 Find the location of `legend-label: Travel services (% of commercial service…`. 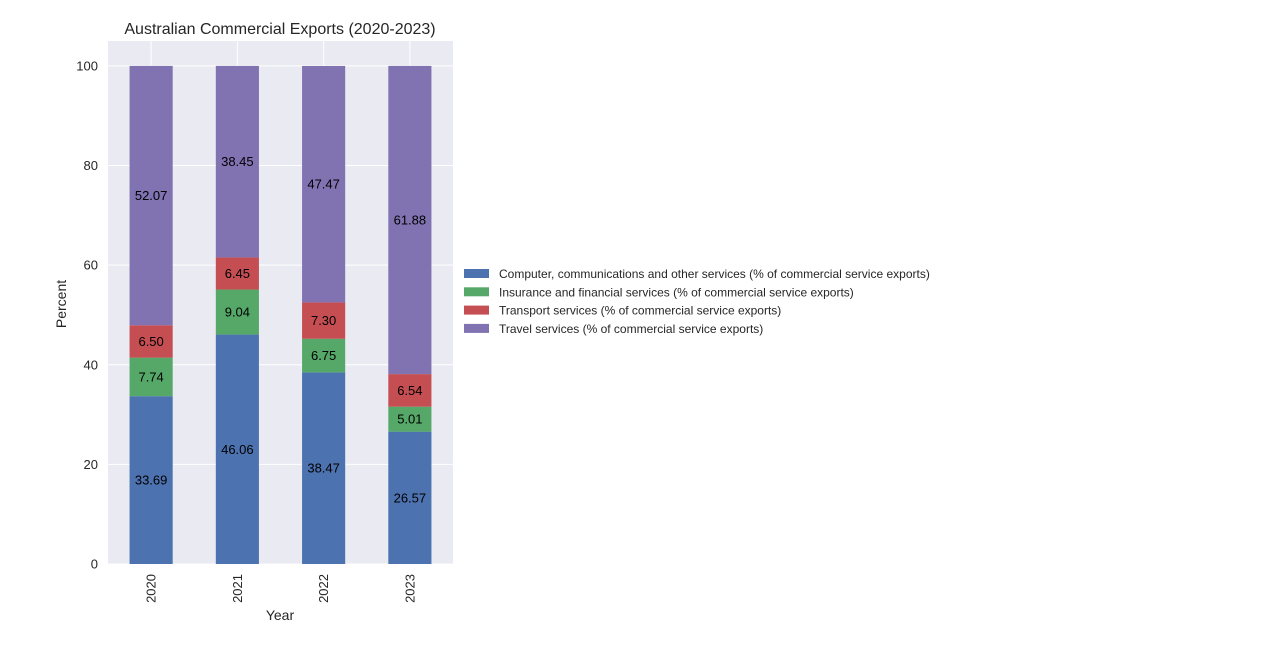

legend-label: Travel services (% of commercial service… is located at coordinates (631, 329).